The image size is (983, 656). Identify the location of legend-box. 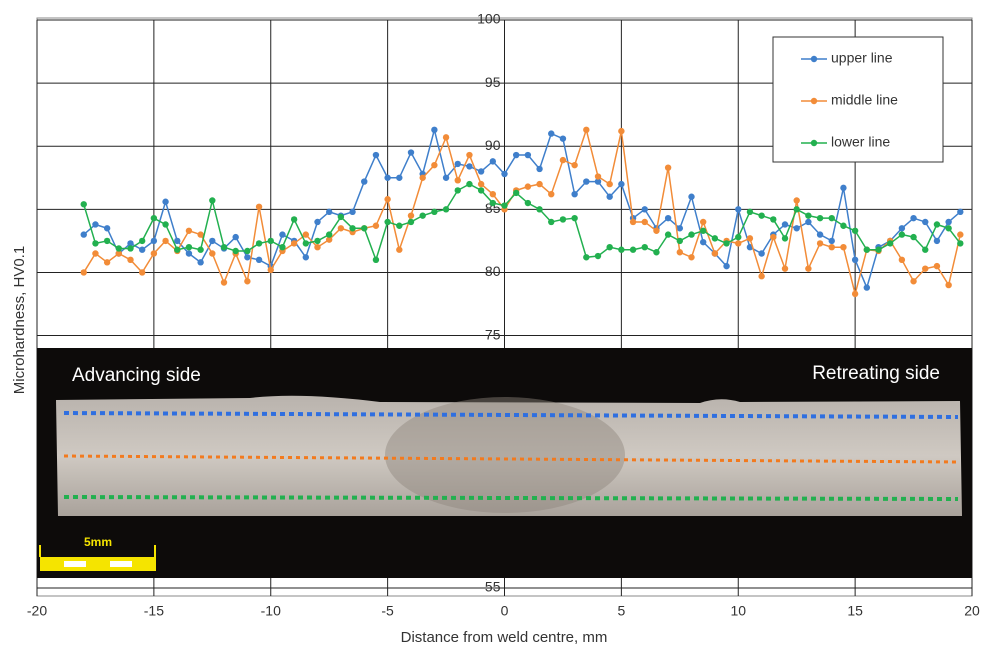
(858, 99).